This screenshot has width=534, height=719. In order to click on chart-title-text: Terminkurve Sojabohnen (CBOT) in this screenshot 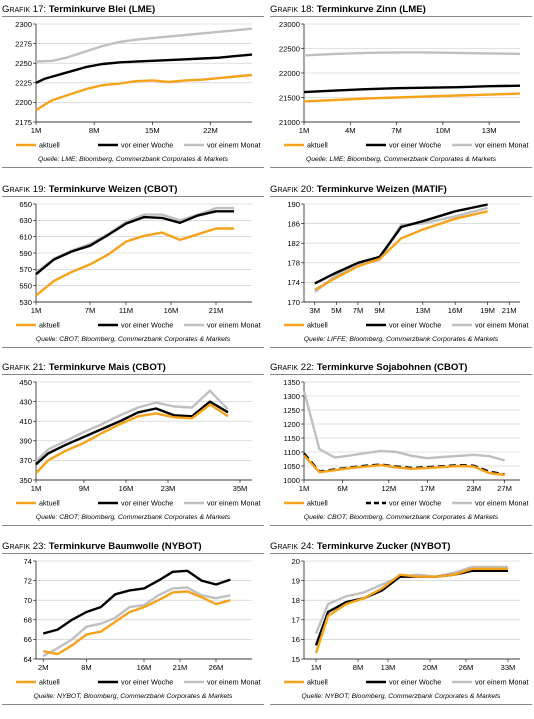, I will do `click(392, 367)`.